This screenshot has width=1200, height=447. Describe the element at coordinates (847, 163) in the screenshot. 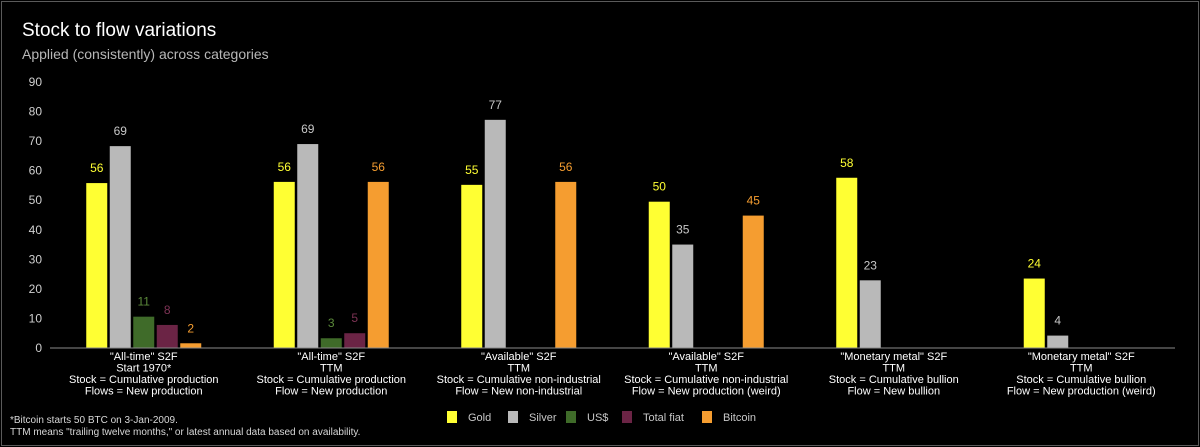

I see `data-label: 58` at that location.